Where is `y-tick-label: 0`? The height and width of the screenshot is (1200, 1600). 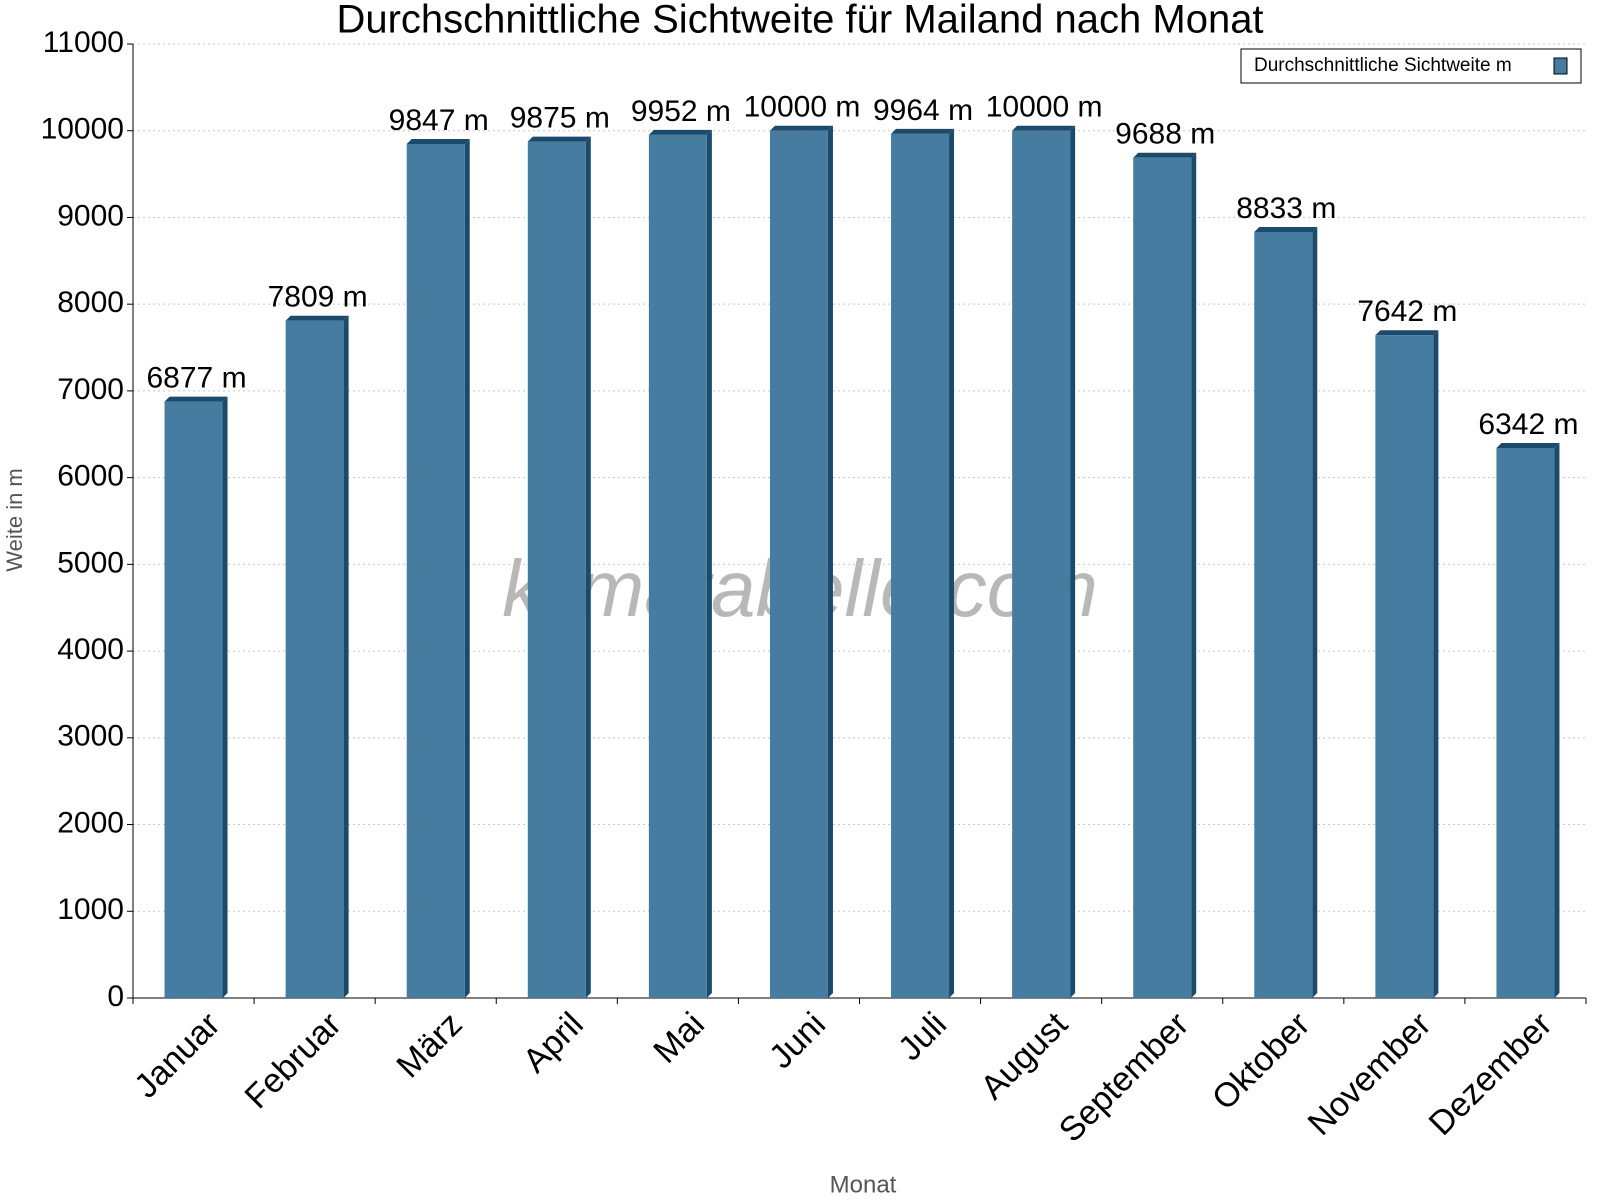
y-tick-label: 0 is located at coordinates (115, 996).